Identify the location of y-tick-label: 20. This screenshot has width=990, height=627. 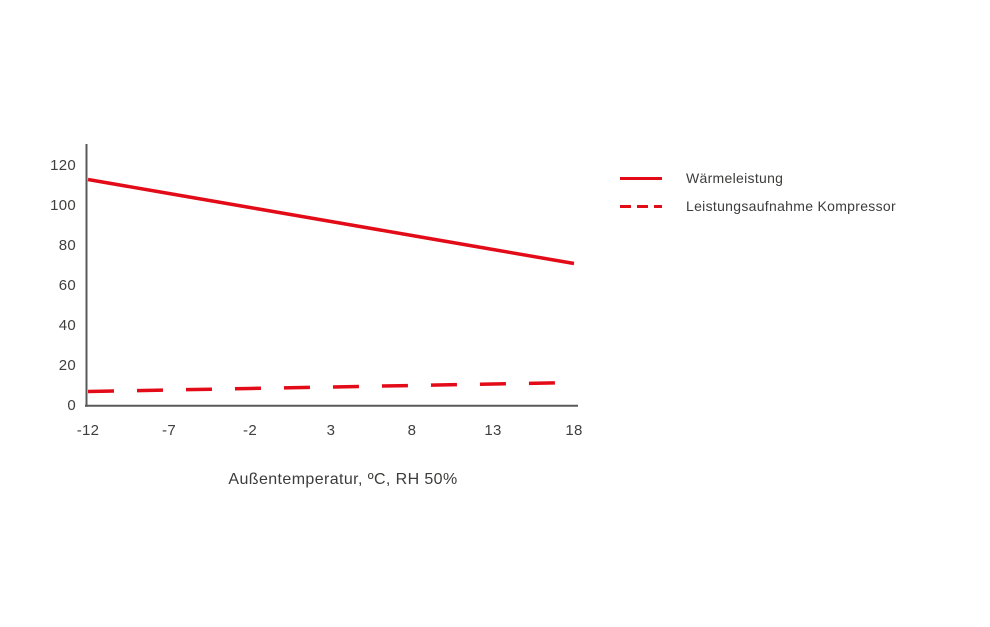
(67, 365).